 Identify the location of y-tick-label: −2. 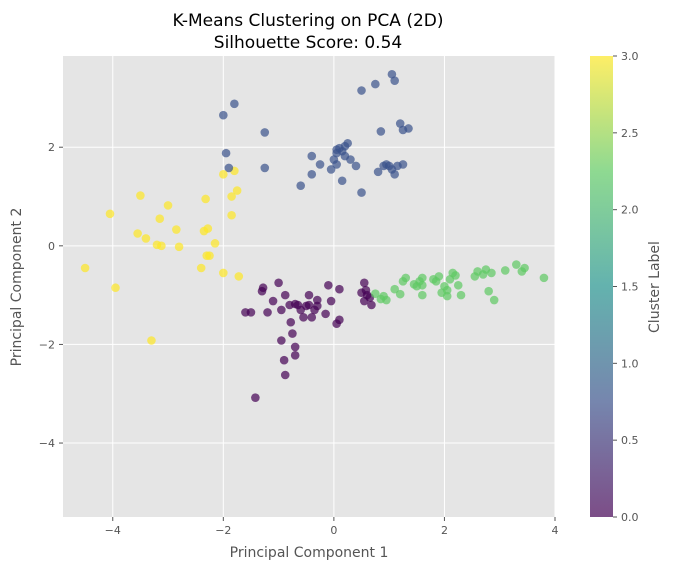
(47, 344).